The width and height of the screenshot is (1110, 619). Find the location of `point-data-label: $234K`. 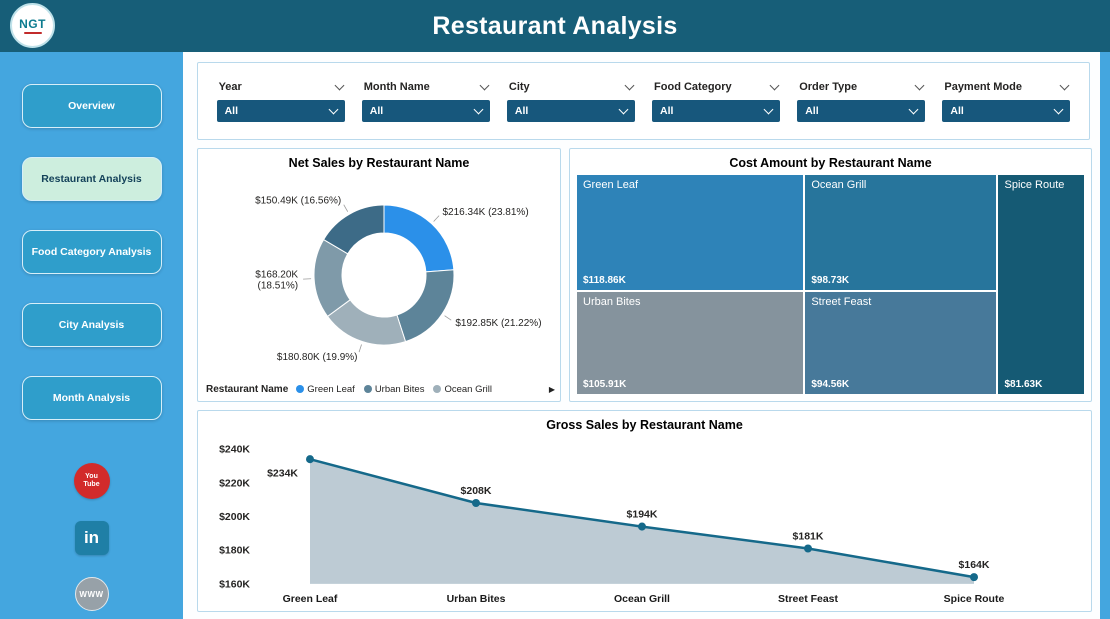

point-data-label: $234K is located at coordinates (282, 473).